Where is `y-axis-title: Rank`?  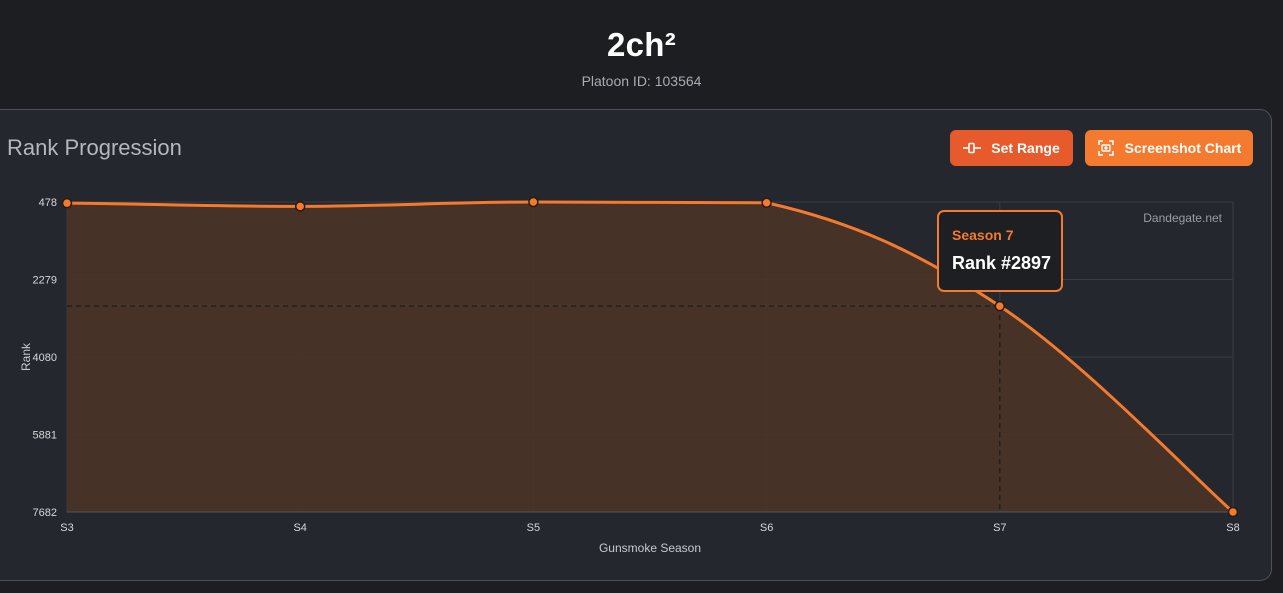
y-axis-title: Rank is located at coordinates (26, 356).